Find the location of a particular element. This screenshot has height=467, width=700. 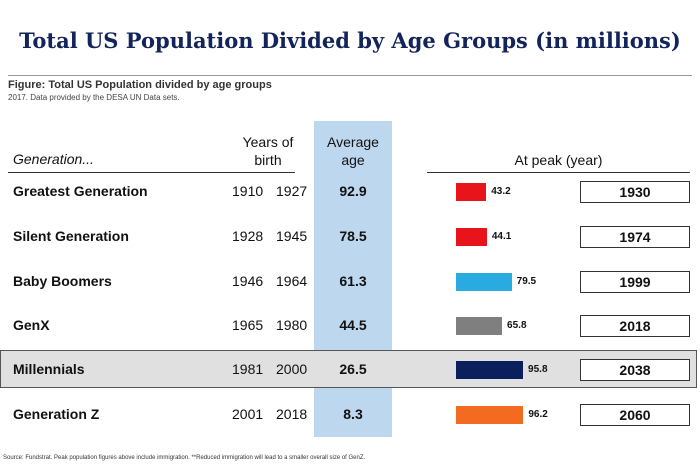

header-peak: At peak (year) is located at coordinates (558, 160).